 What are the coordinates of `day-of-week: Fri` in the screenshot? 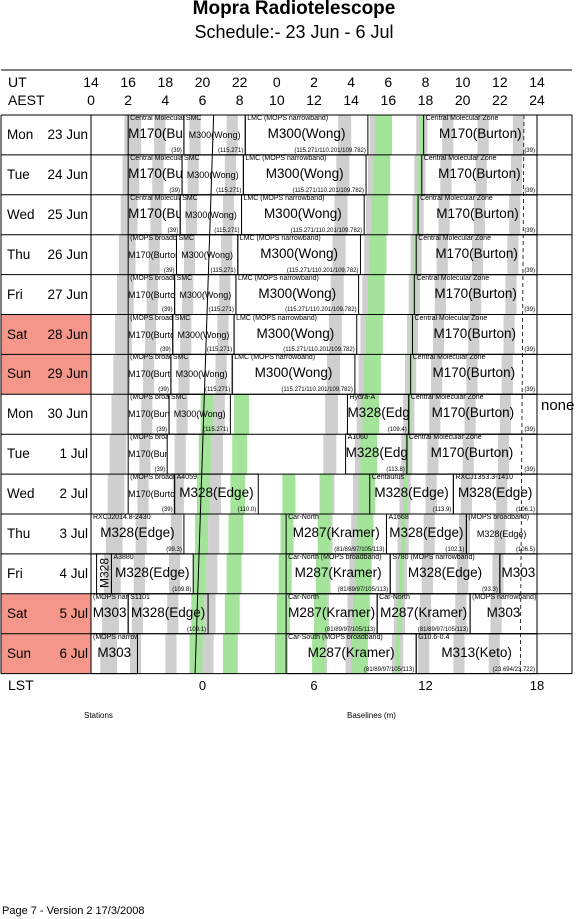 It's located at (15, 294).